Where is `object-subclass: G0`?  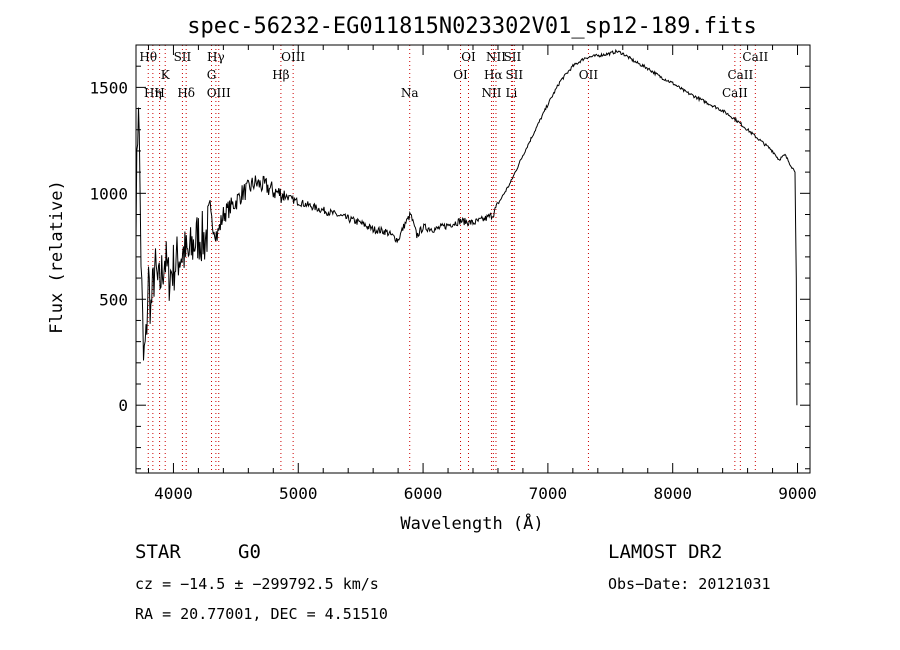
object-subclass: G0 is located at coordinates (249, 552).